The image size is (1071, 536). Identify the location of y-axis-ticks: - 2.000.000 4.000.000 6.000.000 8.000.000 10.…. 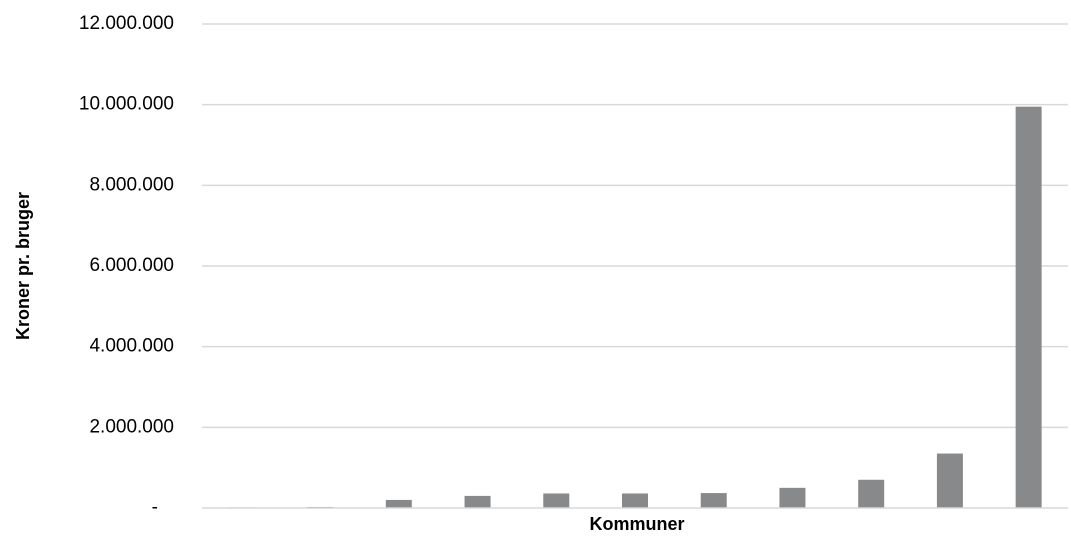
(126, 265).